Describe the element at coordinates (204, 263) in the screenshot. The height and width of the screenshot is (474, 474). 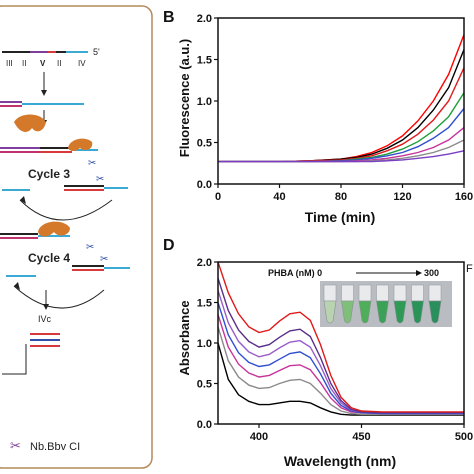
I see `panel-d-y-tick-label-4: 2.0` at that location.